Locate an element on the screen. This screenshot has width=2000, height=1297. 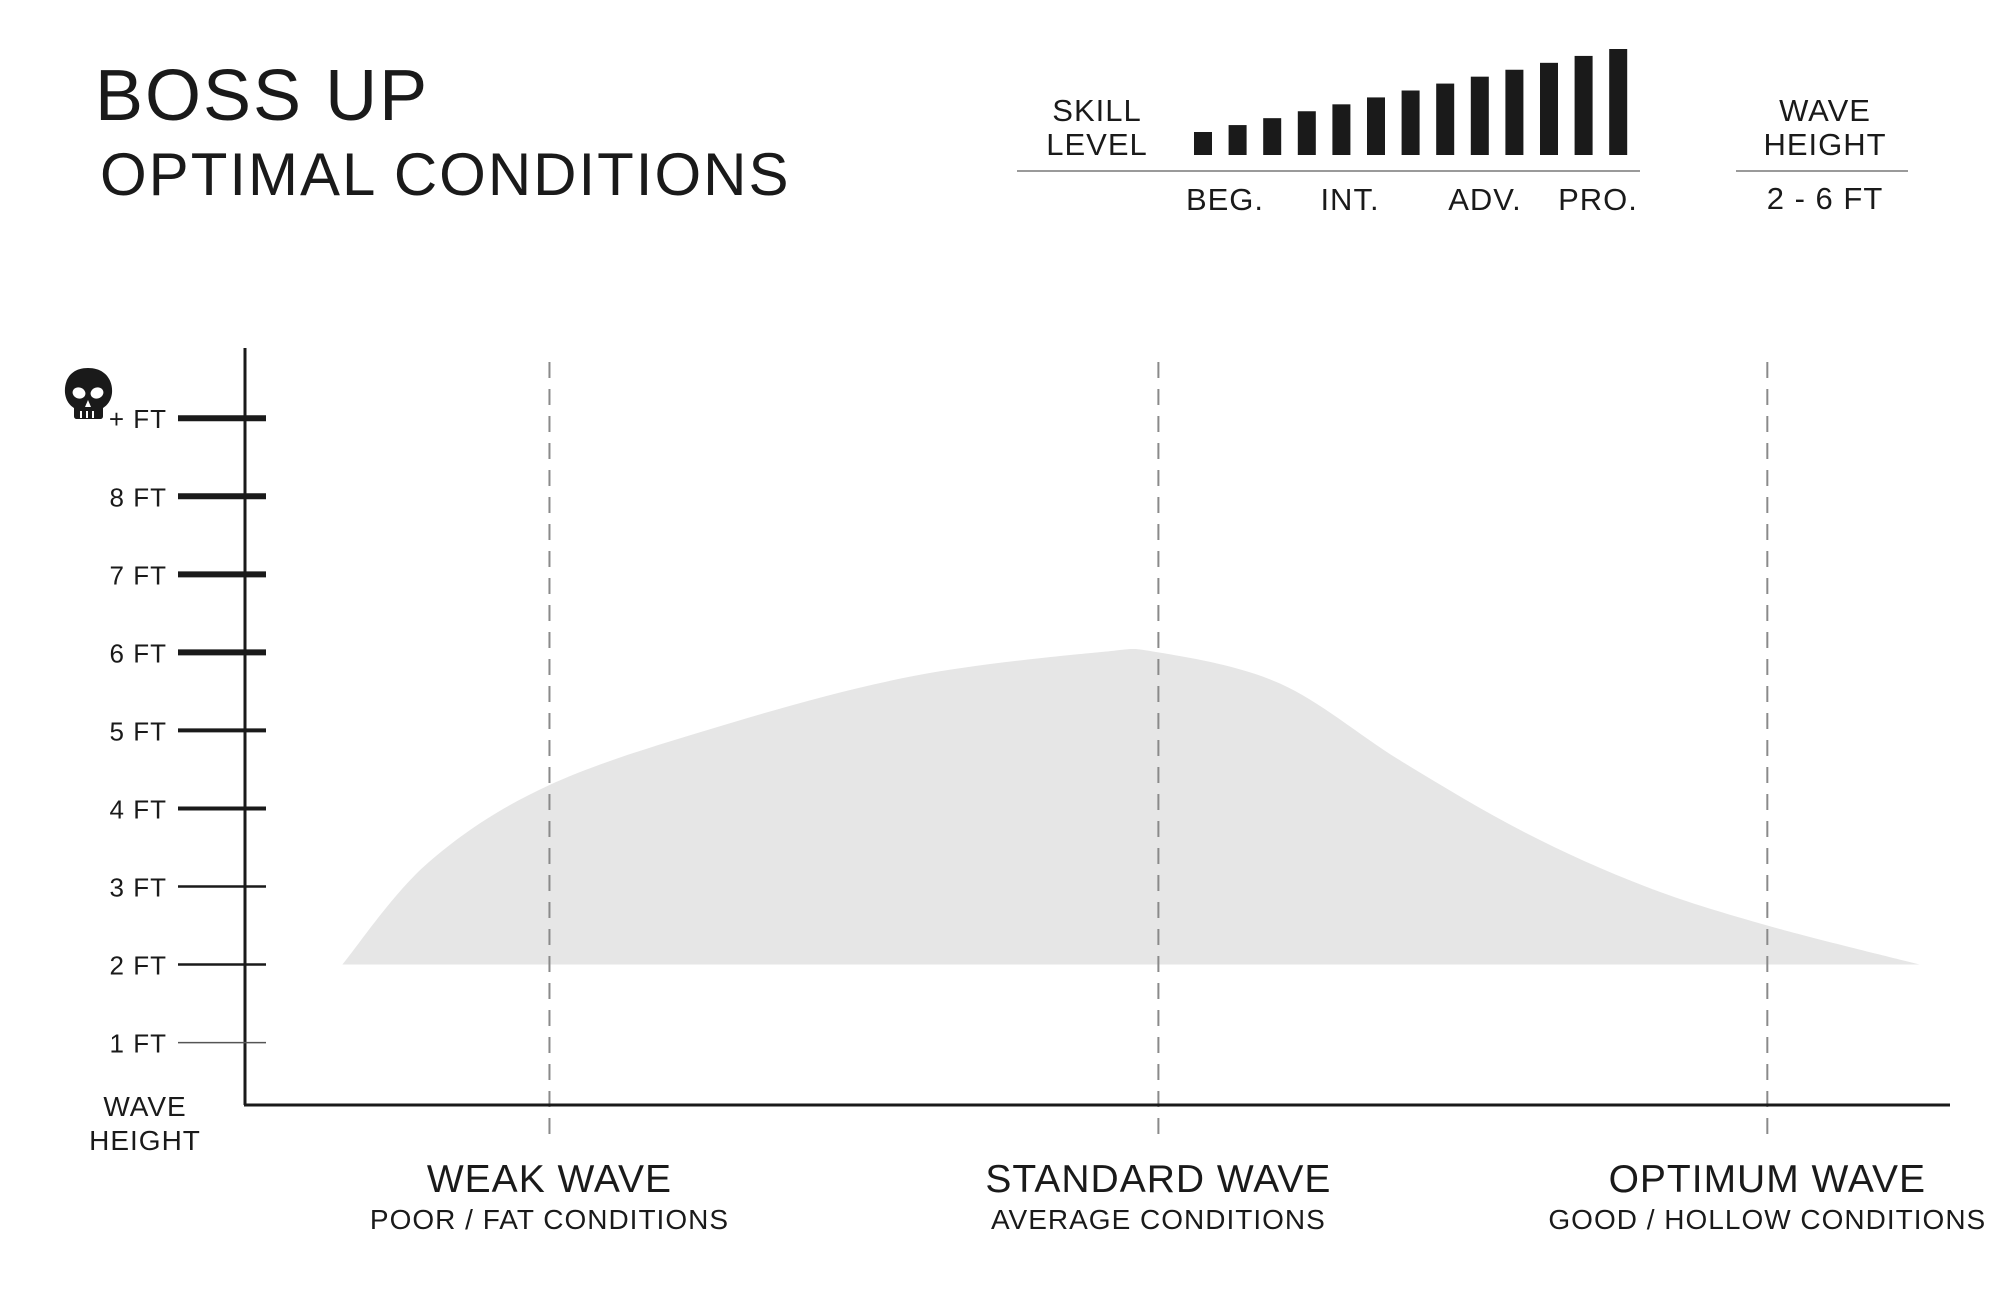
wave-height-value: 2 - 6 FT is located at coordinates (1825, 198).